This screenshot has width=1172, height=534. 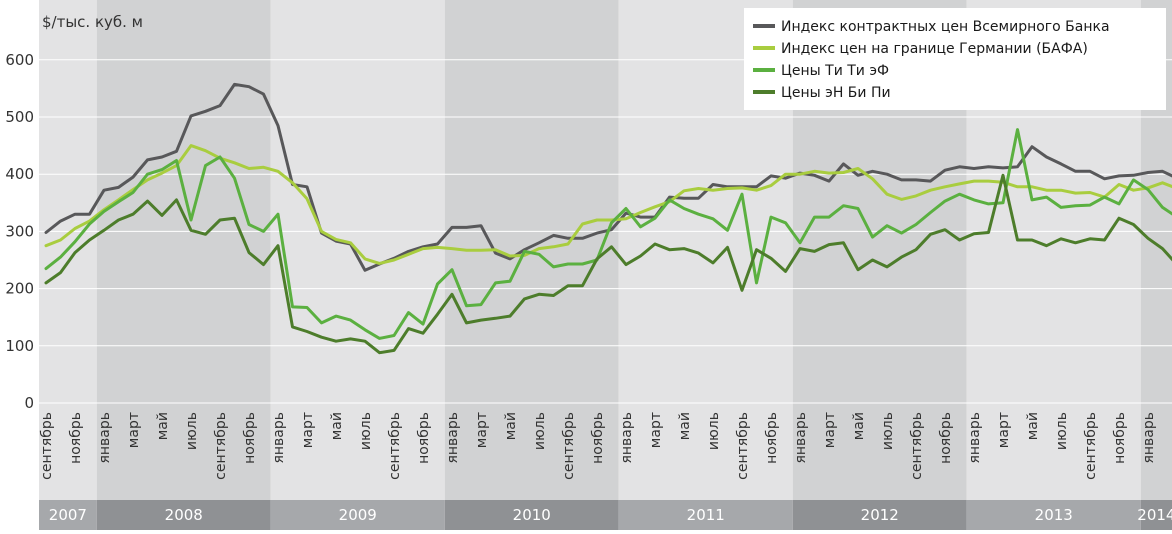 I want to click on legend-label: Индекс цен на границе Германии (БАФА), so click(x=934, y=49).